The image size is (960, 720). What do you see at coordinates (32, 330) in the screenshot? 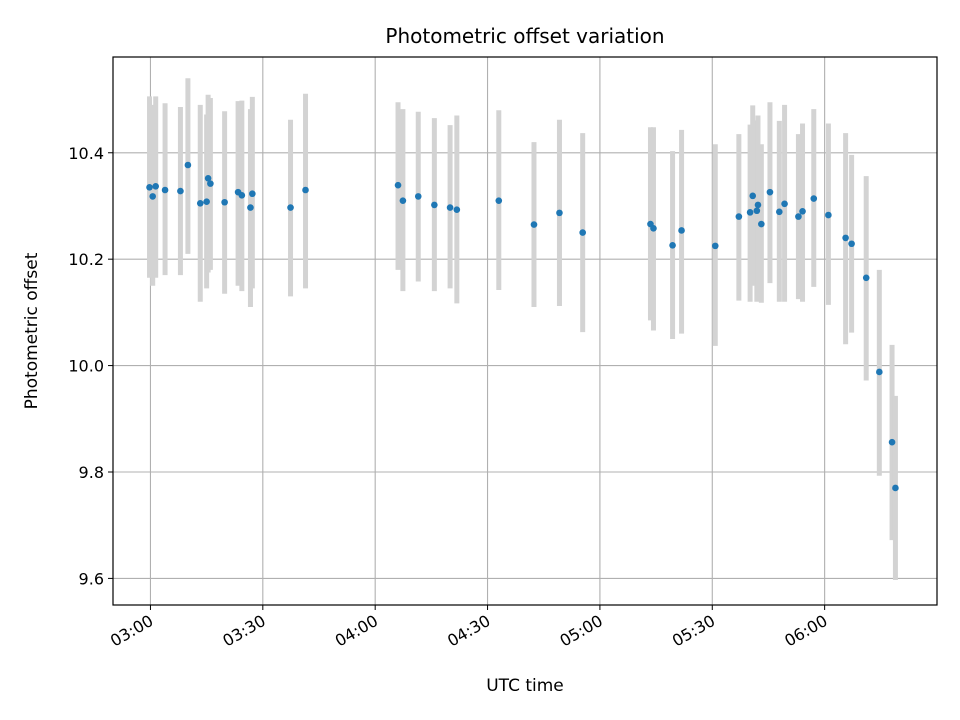
I see `y-axis-title: Photometric offset` at bounding box center [32, 330].